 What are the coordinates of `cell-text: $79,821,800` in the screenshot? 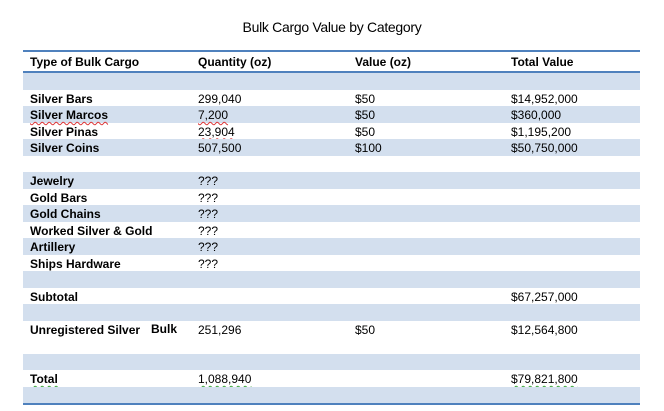 It's located at (544, 379).